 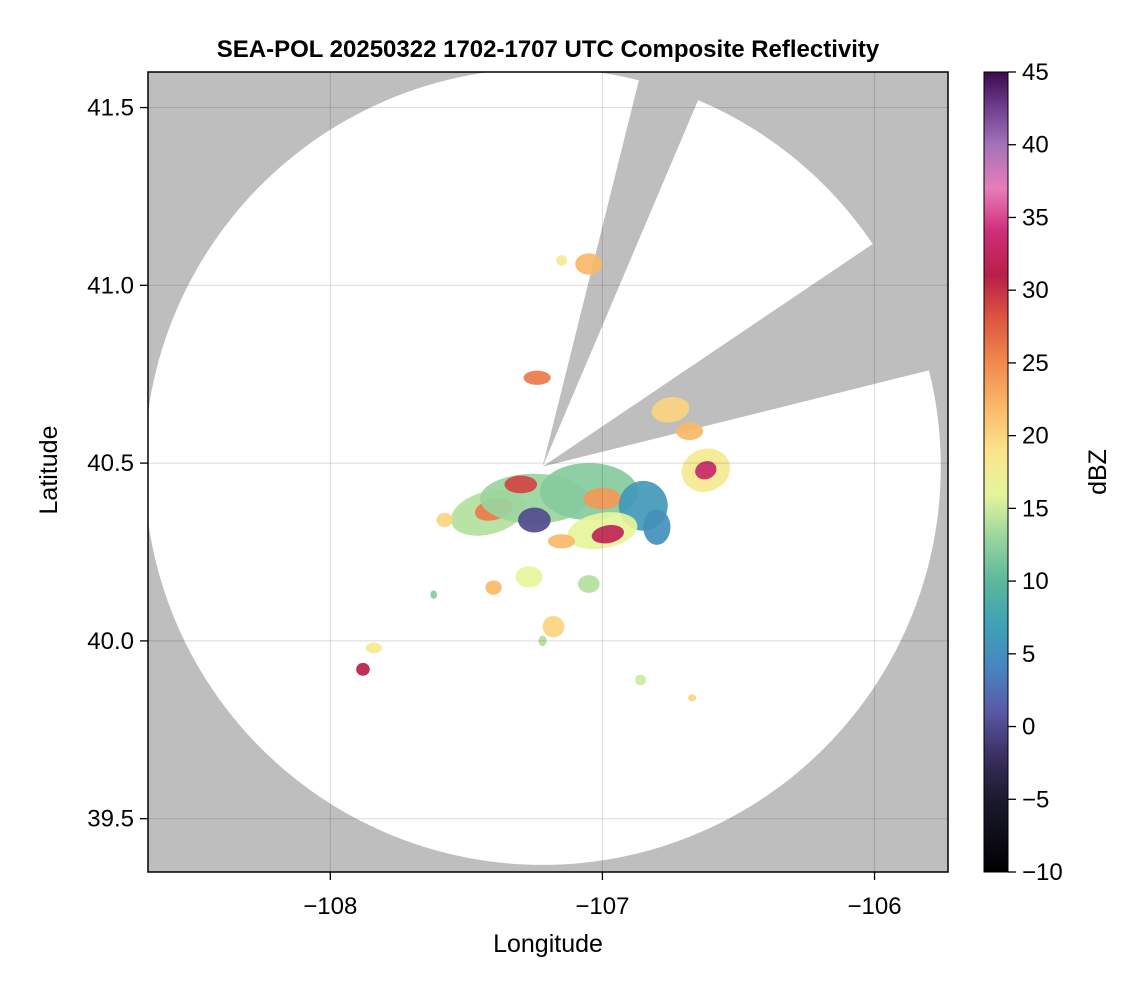 I want to click on colorbar-tick-label: −10, so click(x=1042, y=872).